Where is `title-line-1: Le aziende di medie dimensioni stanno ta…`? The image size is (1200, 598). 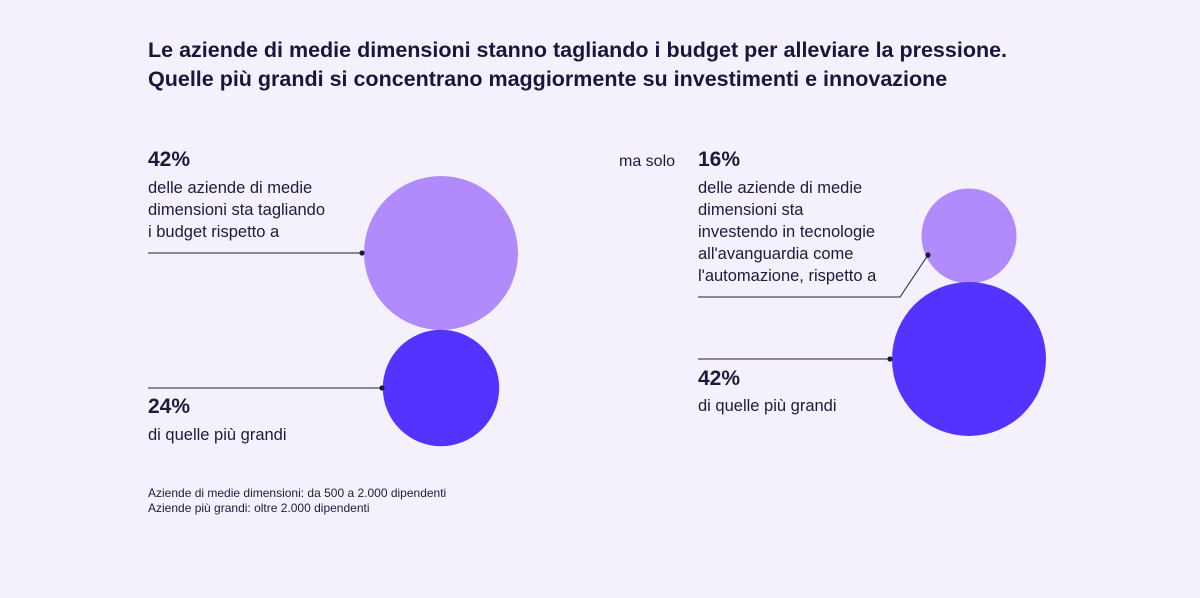 title-line-1: Le aziende di medie dimensioni stanno ta… is located at coordinates (578, 50).